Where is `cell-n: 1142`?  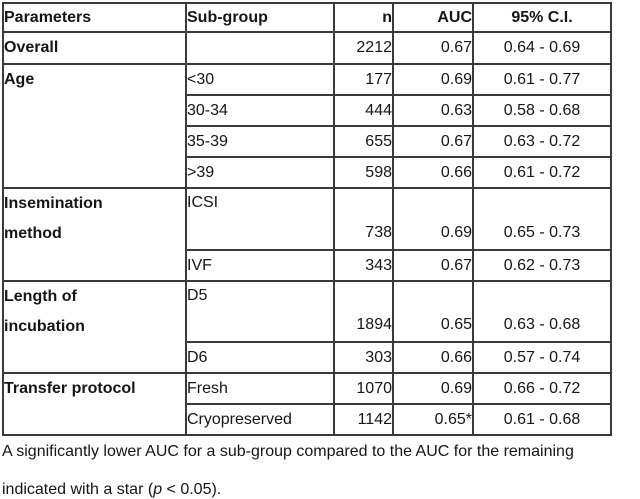
cell-n: 1142 is located at coordinates (363, 419).